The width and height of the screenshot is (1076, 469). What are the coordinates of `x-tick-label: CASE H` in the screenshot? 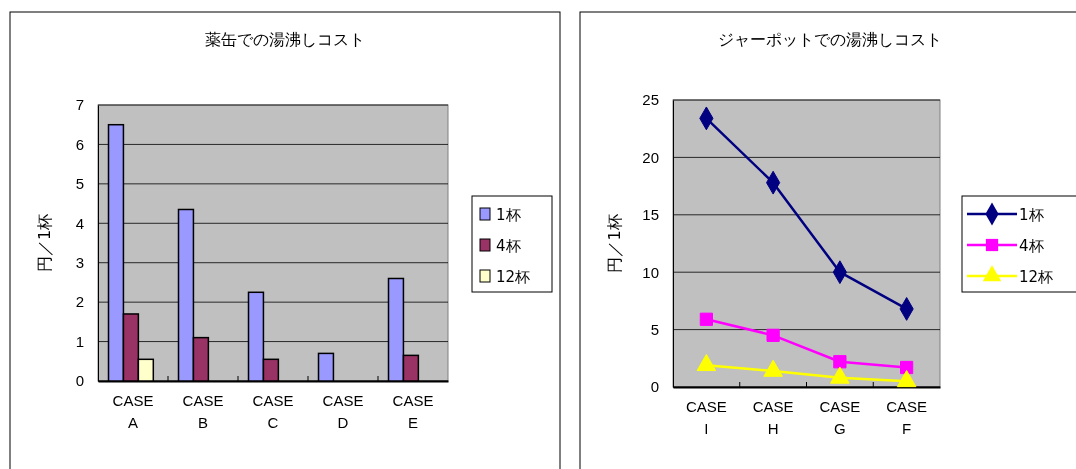 It's located at (773, 417).